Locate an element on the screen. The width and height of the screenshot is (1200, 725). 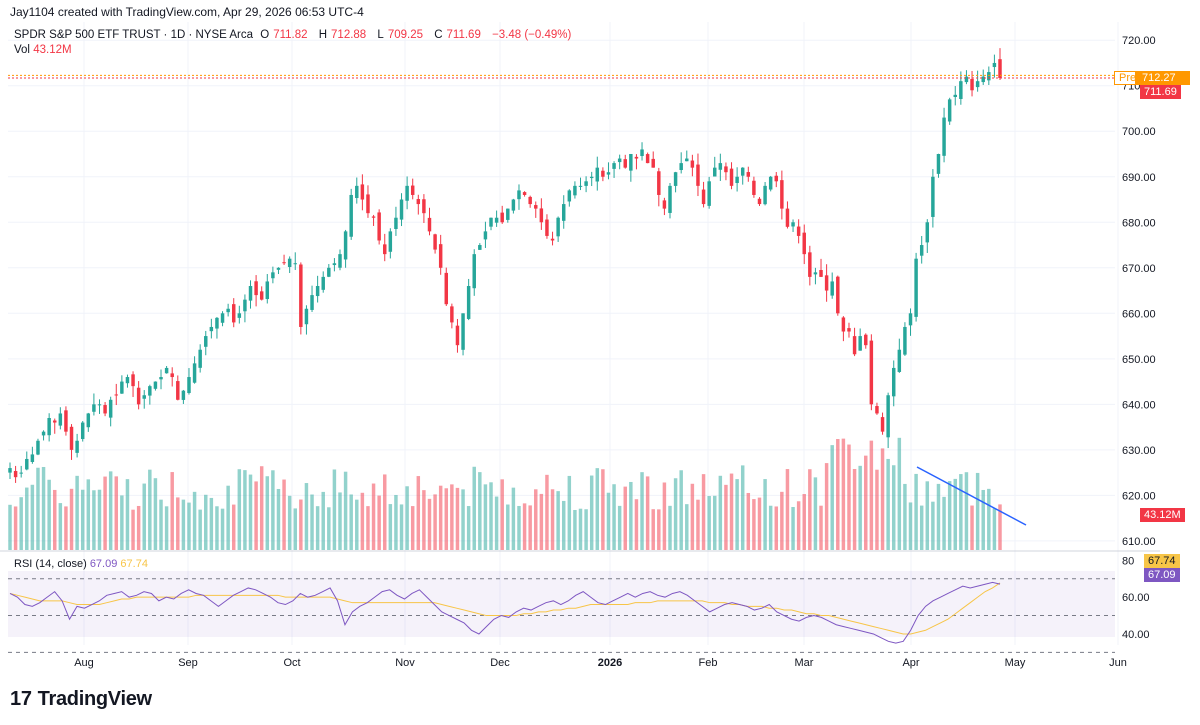
rsi-value: 67.09 is located at coordinates (103, 564).